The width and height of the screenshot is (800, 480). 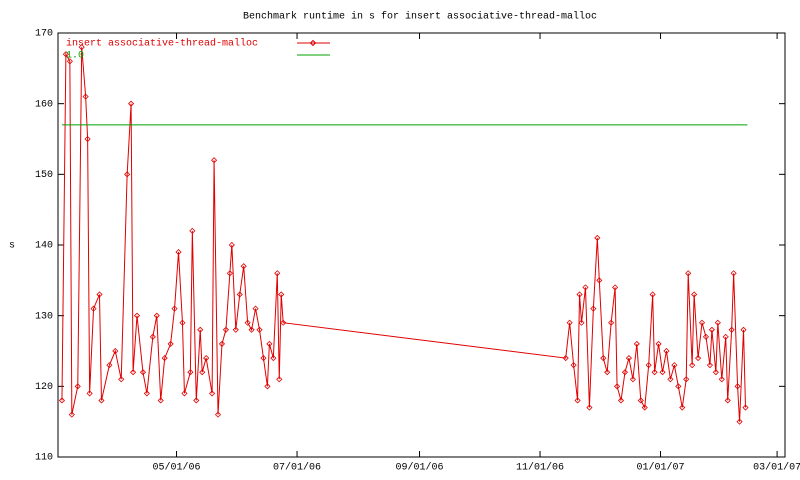 I want to click on y-tick-label: 130, so click(x=44, y=316).